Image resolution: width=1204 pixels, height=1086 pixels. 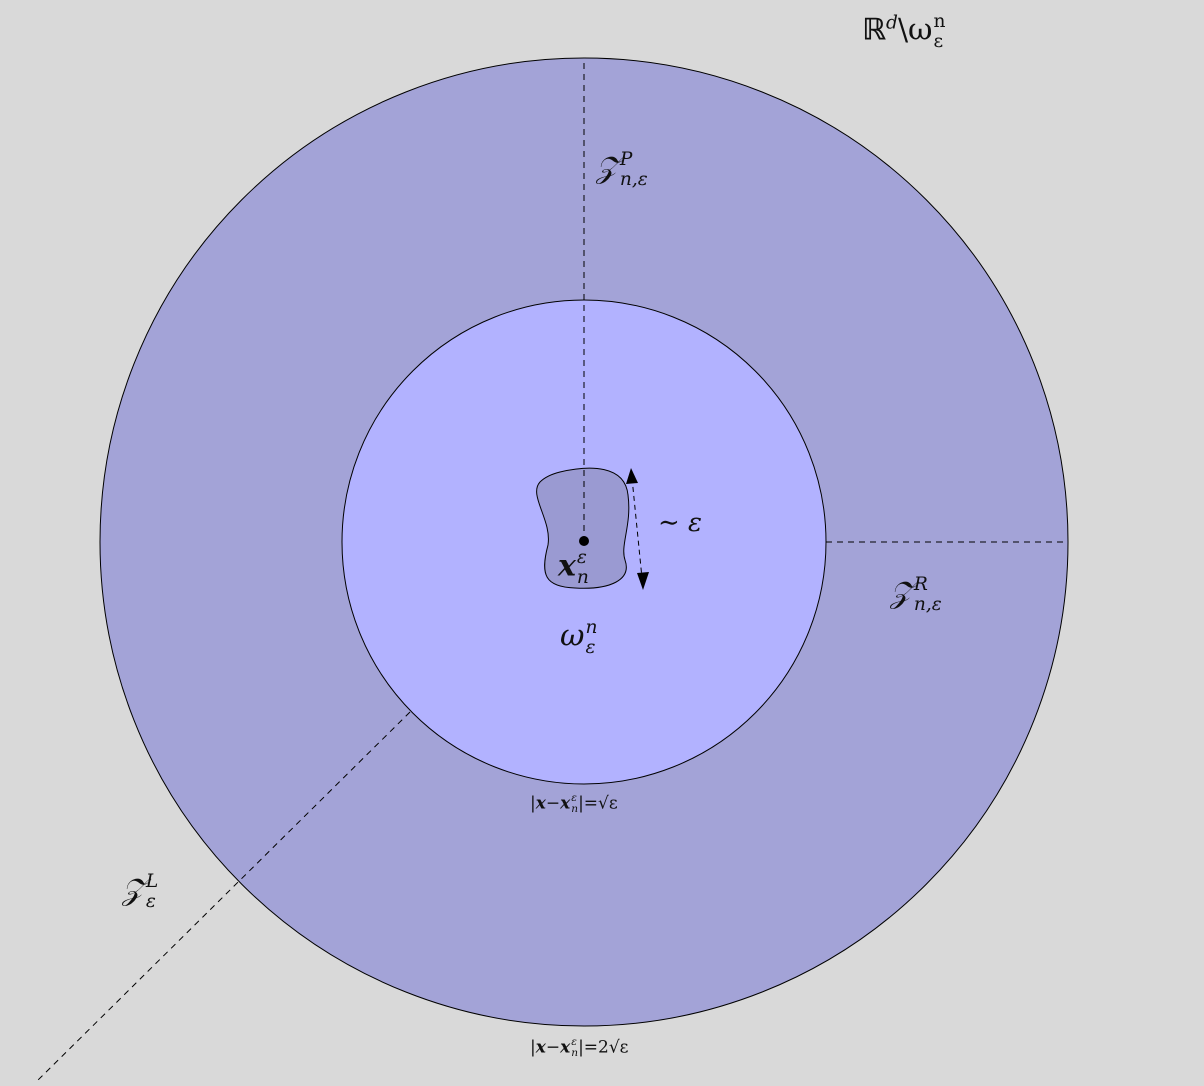 What do you see at coordinates (583, 528) in the screenshot?
I see `inclusion-shape` at bounding box center [583, 528].